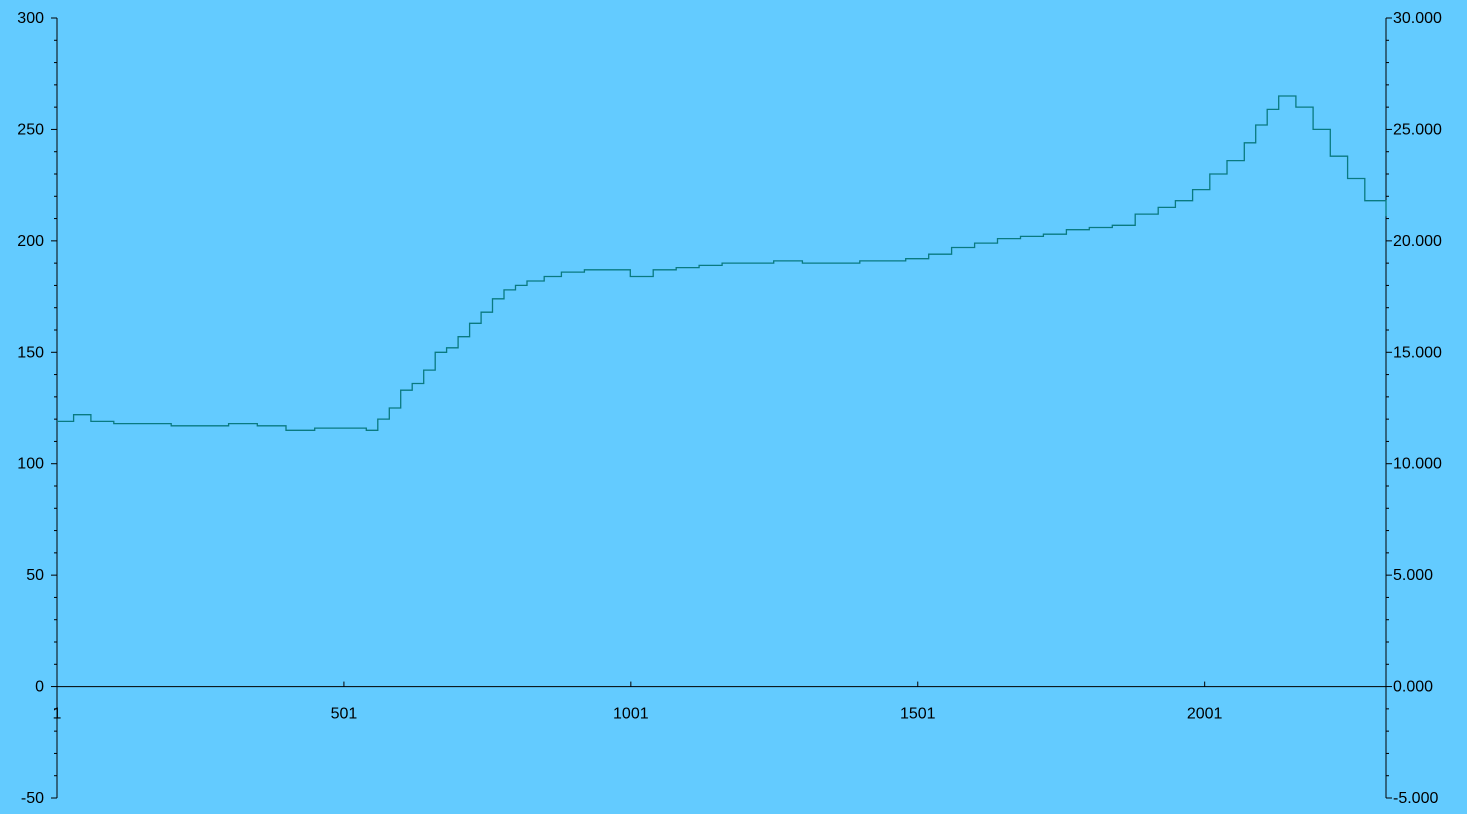  I want to click on y-tick-label-left: 200, so click(30, 241).